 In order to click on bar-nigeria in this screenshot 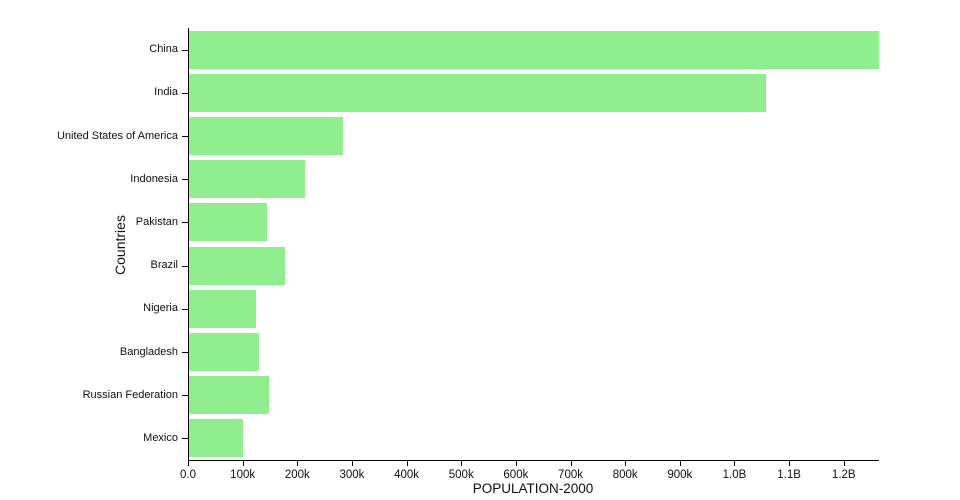, I will do `click(222, 308)`.